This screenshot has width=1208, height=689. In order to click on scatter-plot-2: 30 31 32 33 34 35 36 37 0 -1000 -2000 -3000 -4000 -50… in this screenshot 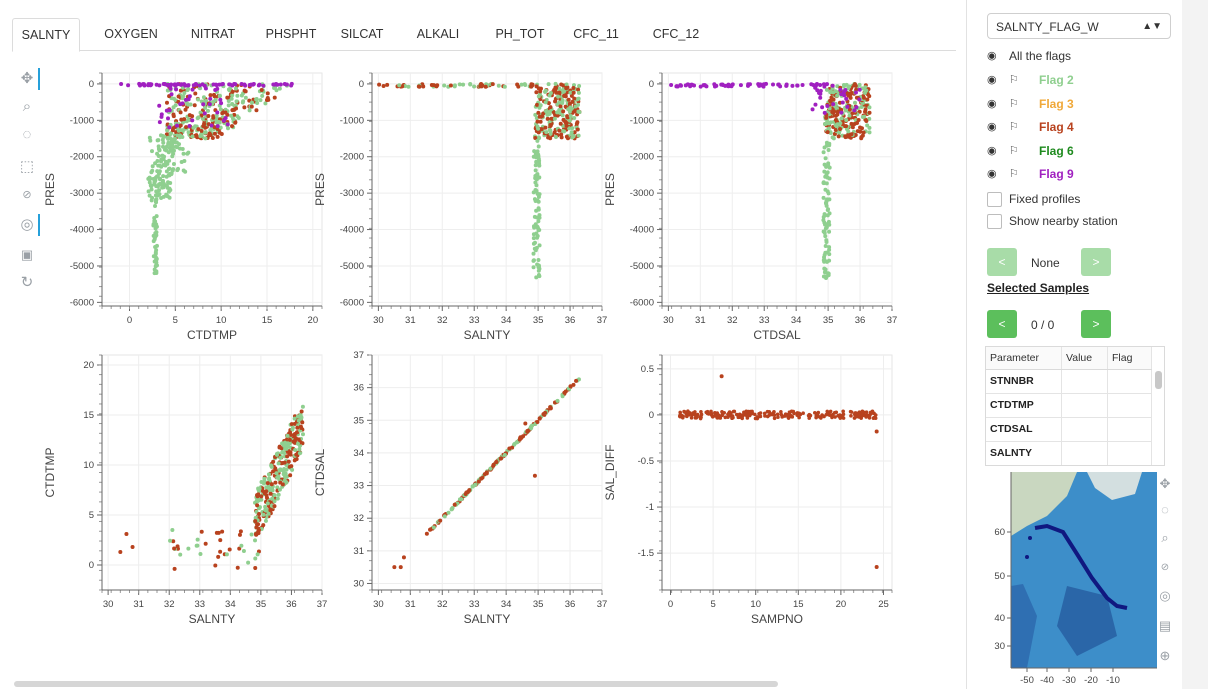, I will do `click(460, 207)`.